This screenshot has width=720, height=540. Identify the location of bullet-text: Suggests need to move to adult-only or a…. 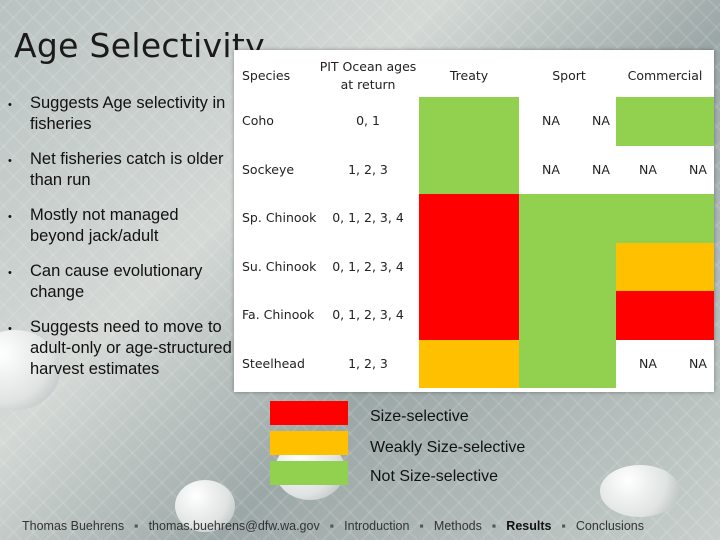
(131, 348).